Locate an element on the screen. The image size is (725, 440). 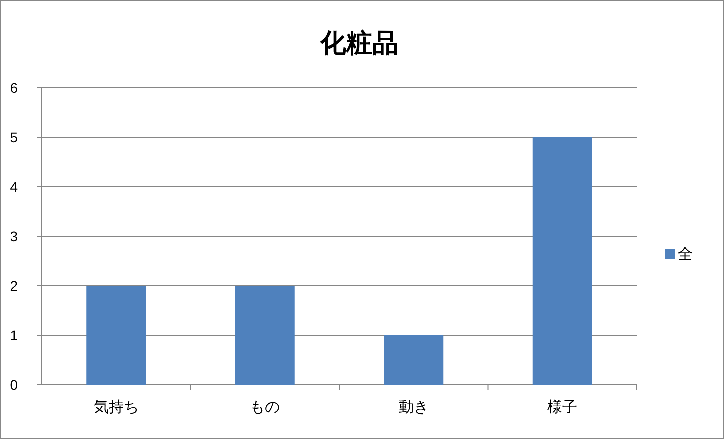
ytick: 4 is located at coordinates (14, 187).